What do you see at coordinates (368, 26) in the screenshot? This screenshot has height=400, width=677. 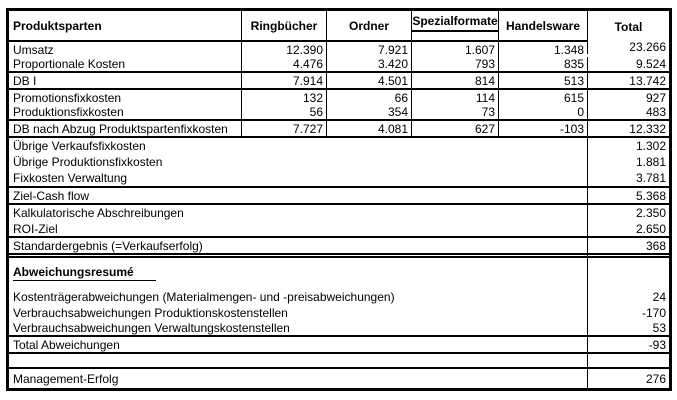 I see `column-header-ordner: Ordner` at bounding box center [368, 26].